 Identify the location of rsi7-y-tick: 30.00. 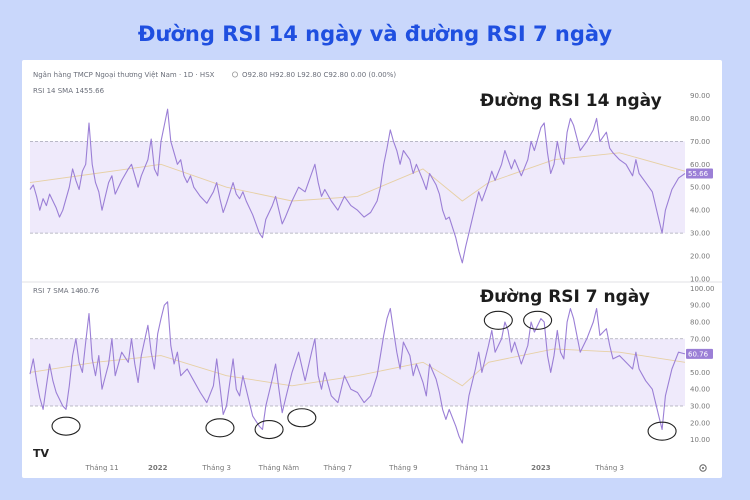
(700, 406).